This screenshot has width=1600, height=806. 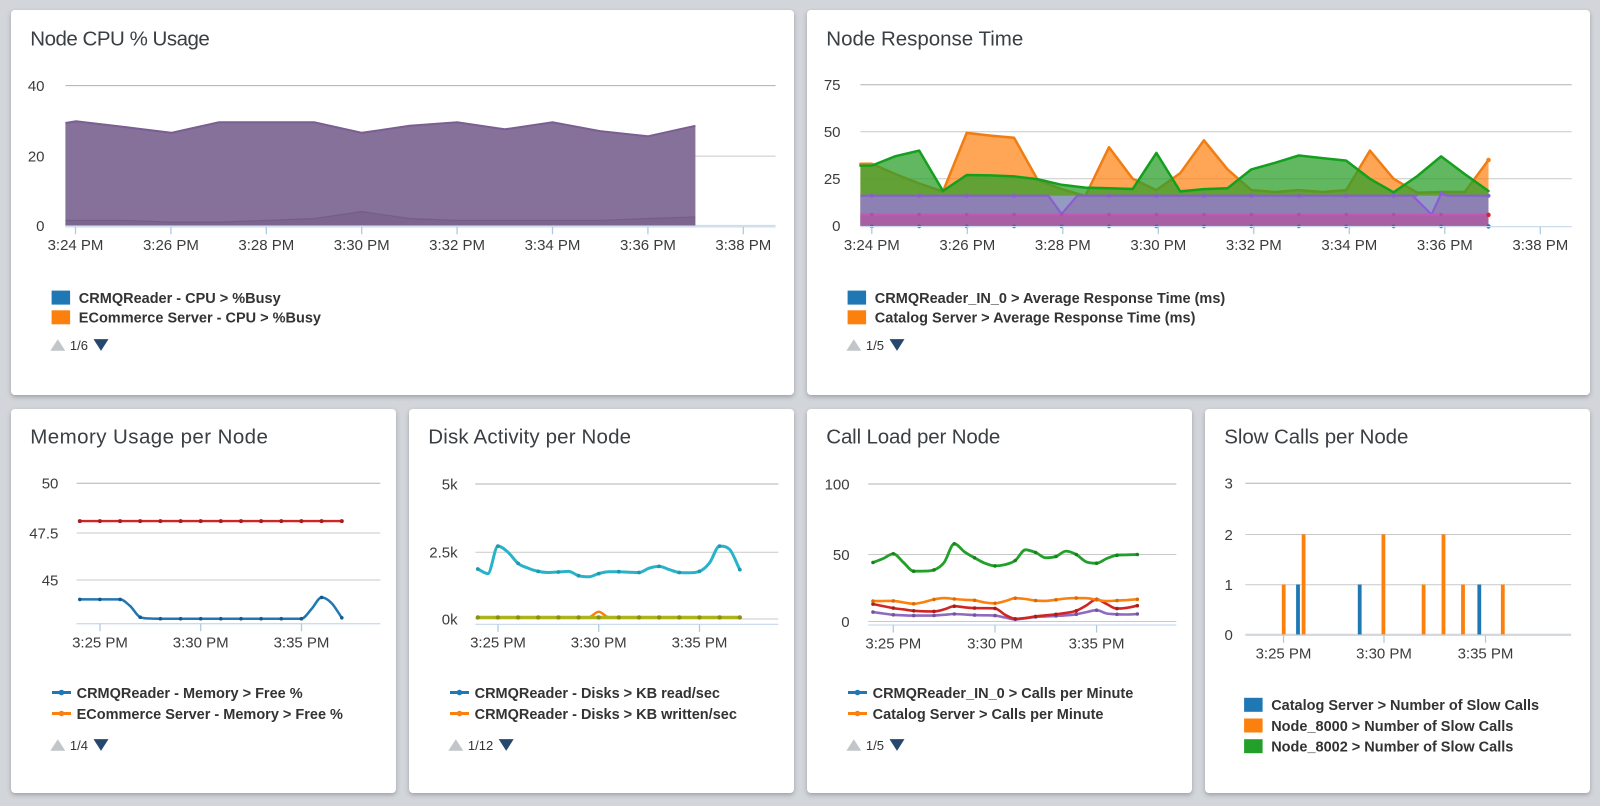 What do you see at coordinates (832, 179) in the screenshot?
I see `svg-text: 25` at bounding box center [832, 179].